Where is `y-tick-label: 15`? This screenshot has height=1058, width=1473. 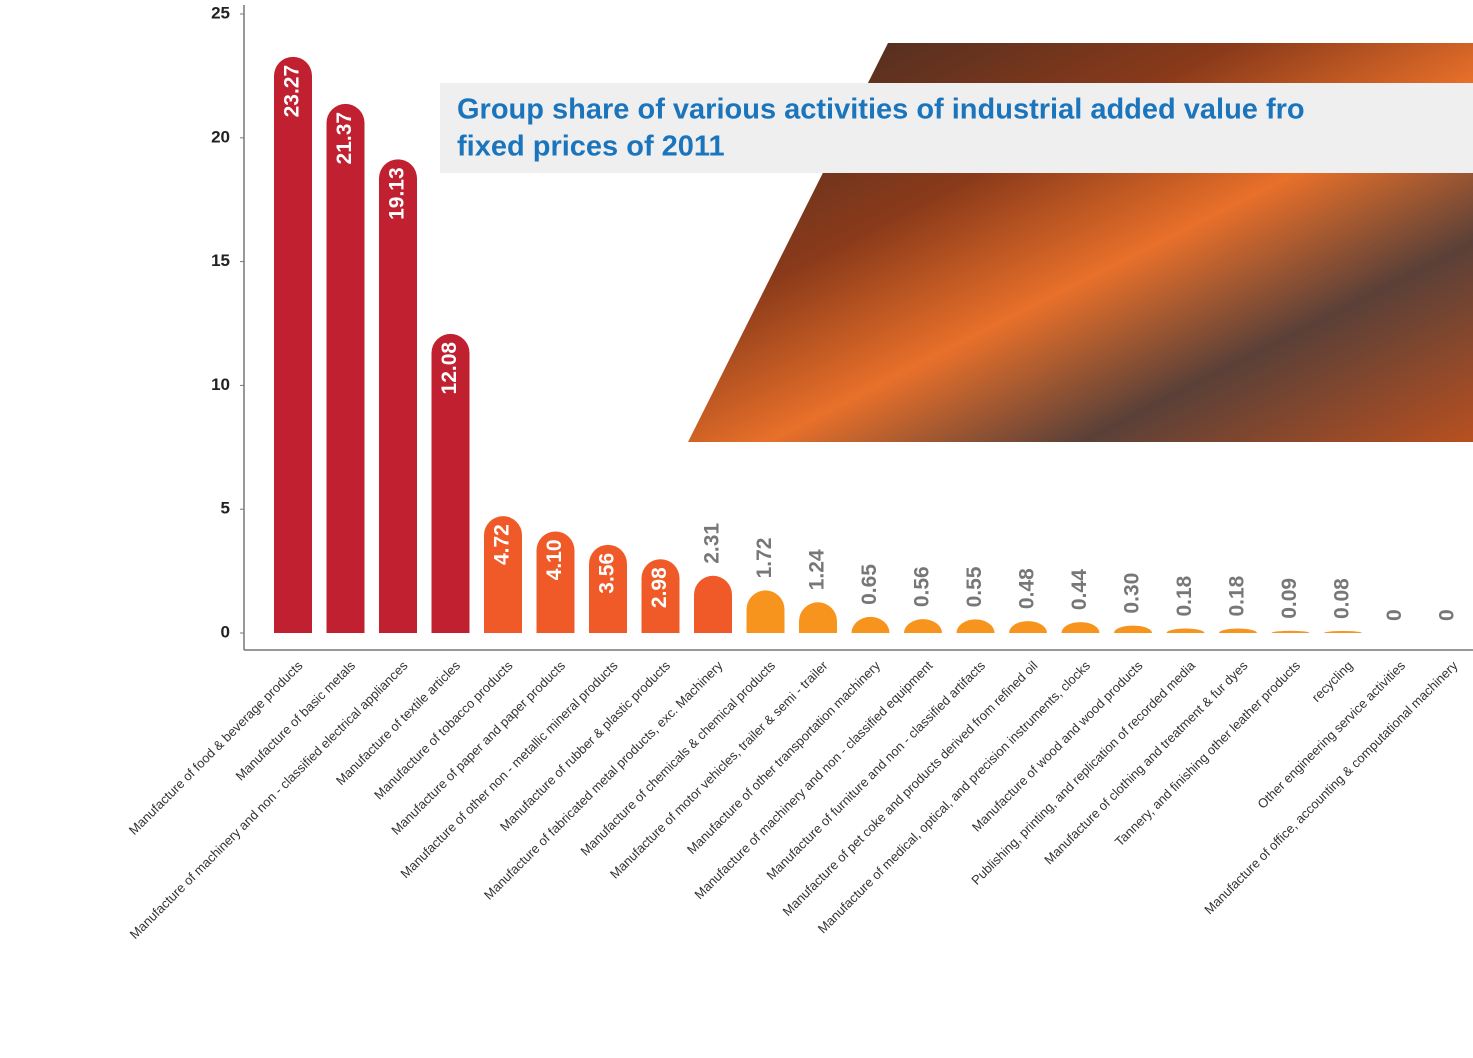 y-tick-label: 15 is located at coordinates (220, 260).